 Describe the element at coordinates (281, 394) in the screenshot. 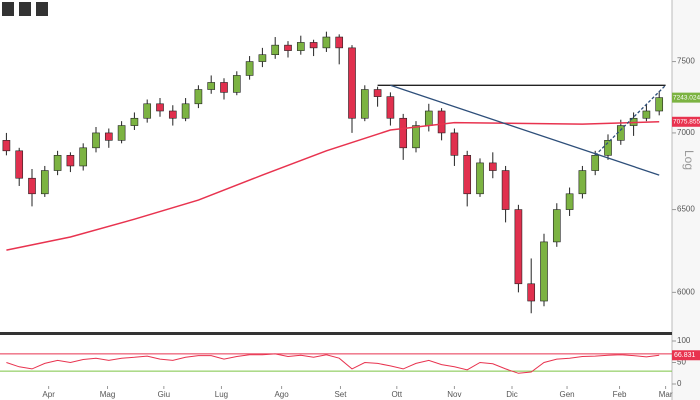

I see `x-tick-label: Ago` at that location.